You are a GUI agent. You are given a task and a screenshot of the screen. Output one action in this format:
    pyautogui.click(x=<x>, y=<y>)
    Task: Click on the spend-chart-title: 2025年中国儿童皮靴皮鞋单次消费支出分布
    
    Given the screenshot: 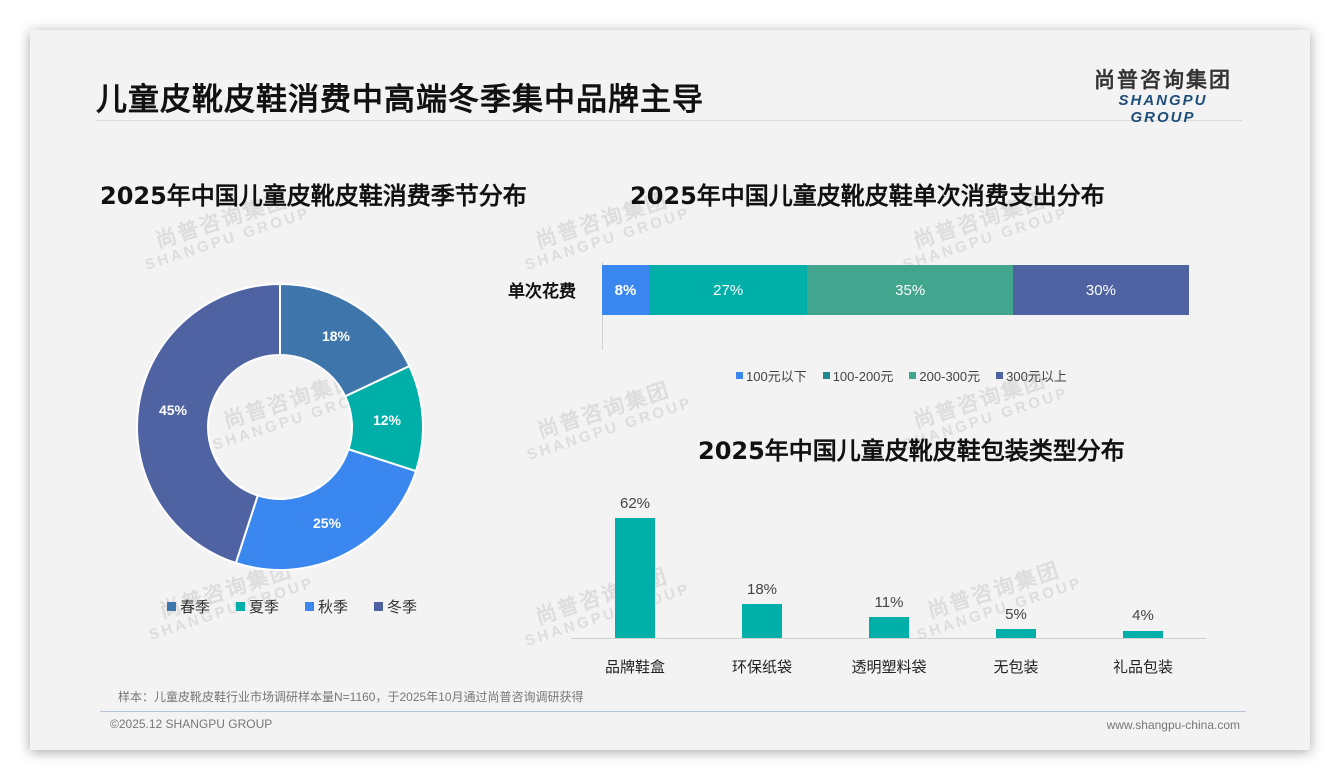 What is the action you would take?
    pyautogui.click(x=867, y=196)
    